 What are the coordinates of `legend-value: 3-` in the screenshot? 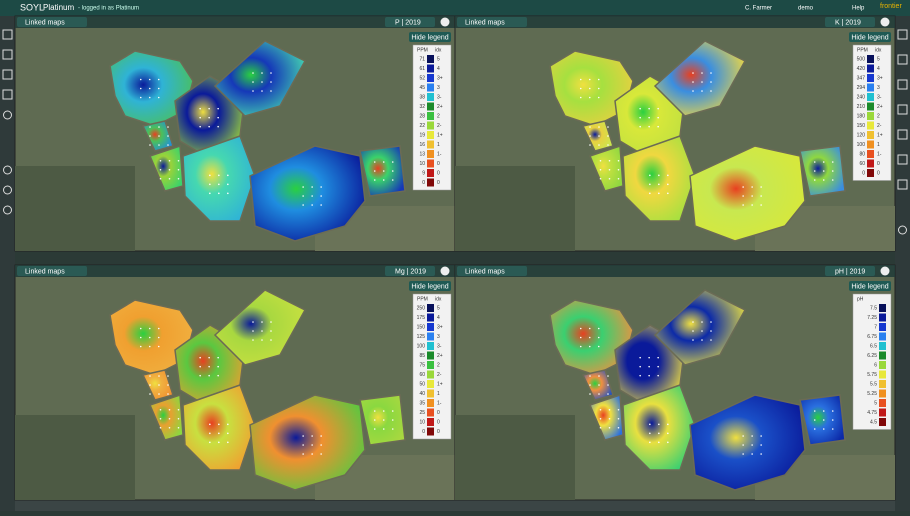 It's located at (439, 346).